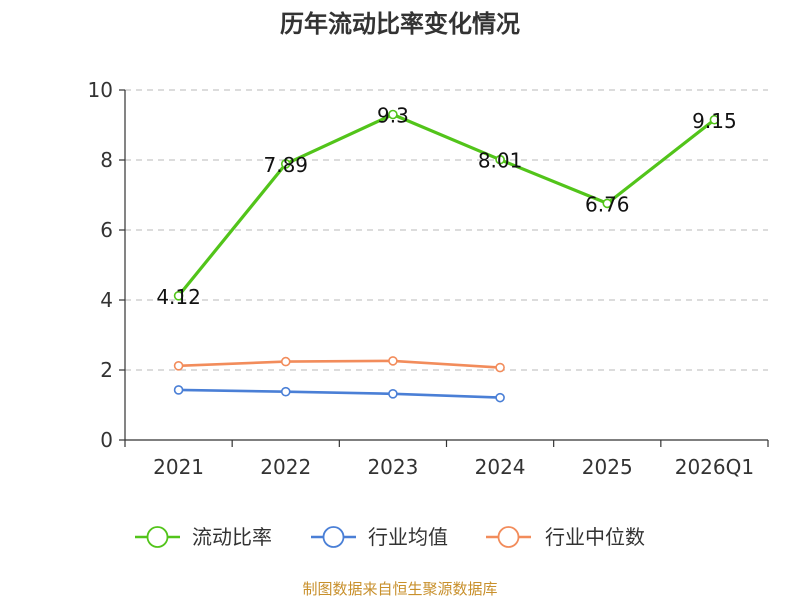 The image size is (800, 600). I want to click on chart-title: 历年流动比率变化情况, so click(400, 24).